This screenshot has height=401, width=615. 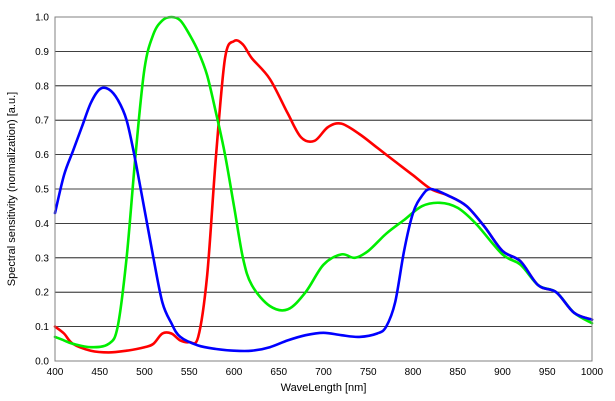 What do you see at coordinates (413, 372) in the screenshot?
I see `x-tick-label: 800` at bounding box center [413, 372].